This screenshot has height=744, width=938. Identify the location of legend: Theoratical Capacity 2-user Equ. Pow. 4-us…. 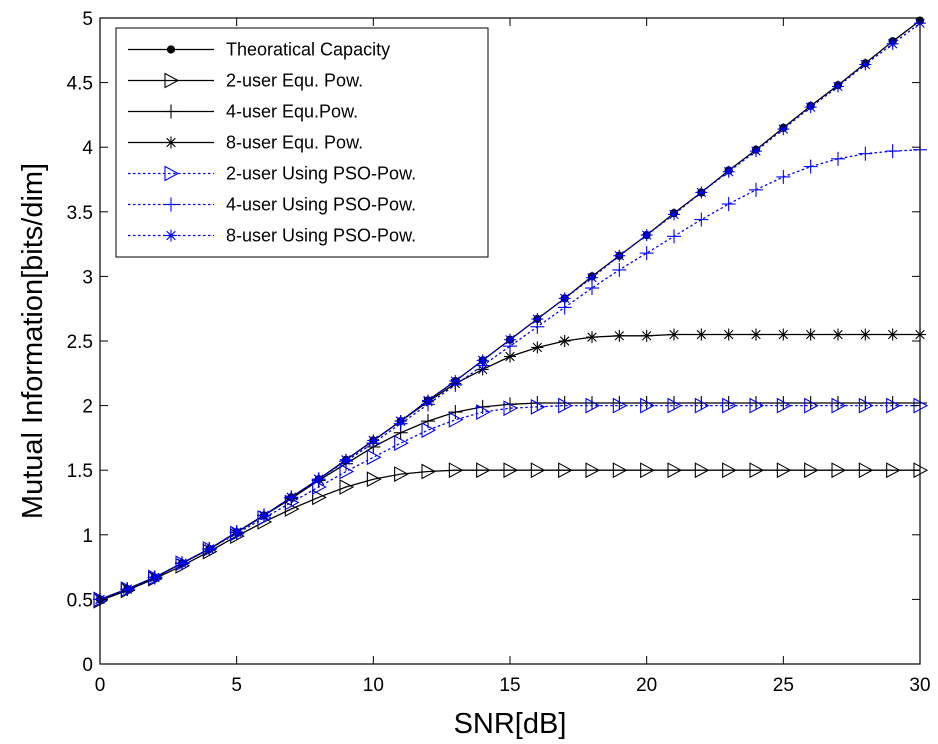
(302, 142).